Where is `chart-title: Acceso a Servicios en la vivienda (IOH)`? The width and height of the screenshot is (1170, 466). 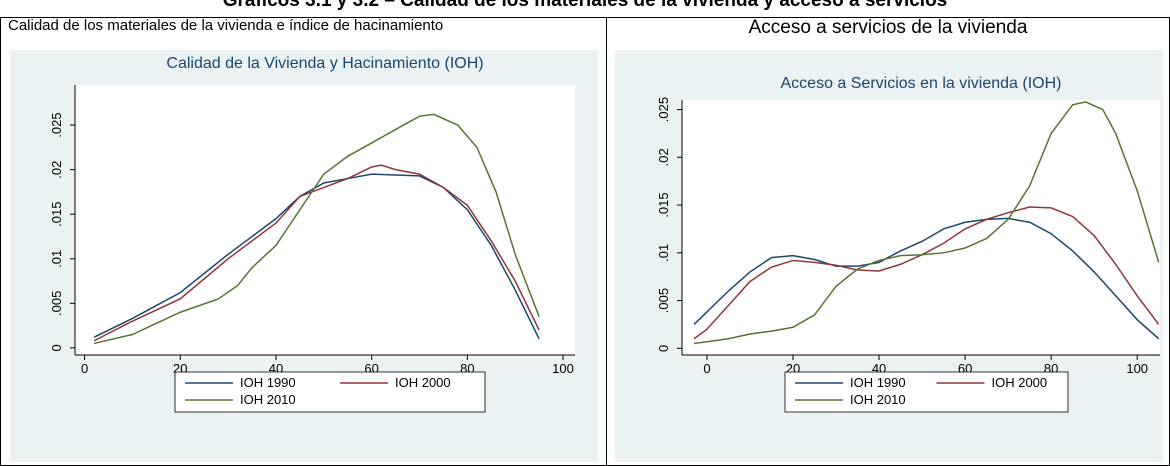 chart-title: Acceso a Servicios en la vivienda (IOH) is located at coordinates (921, 83).